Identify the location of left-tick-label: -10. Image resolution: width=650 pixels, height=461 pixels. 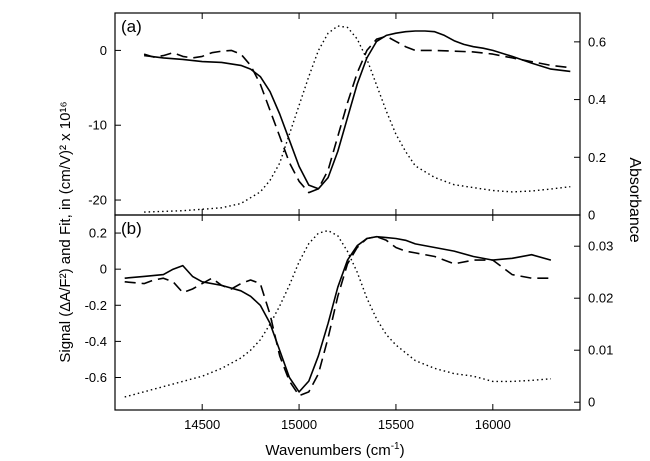
(97, 125).